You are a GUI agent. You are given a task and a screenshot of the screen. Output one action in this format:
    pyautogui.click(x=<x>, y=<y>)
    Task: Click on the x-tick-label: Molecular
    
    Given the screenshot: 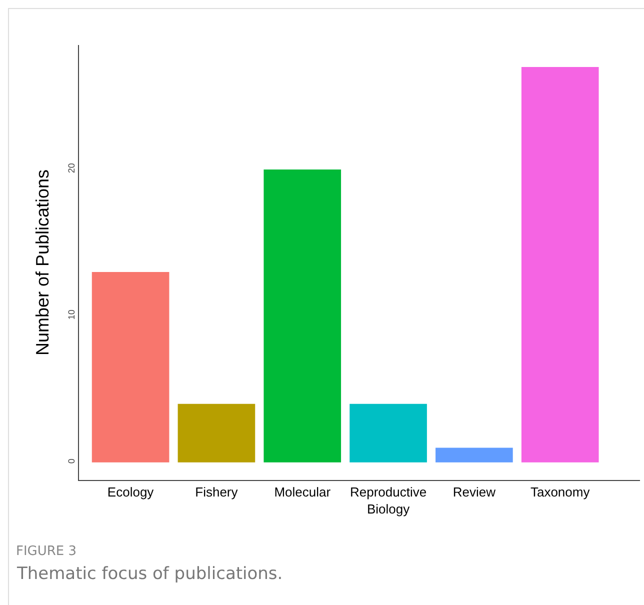 What is the action you would take?
    pyautogui.click(x=303, y=492)
    